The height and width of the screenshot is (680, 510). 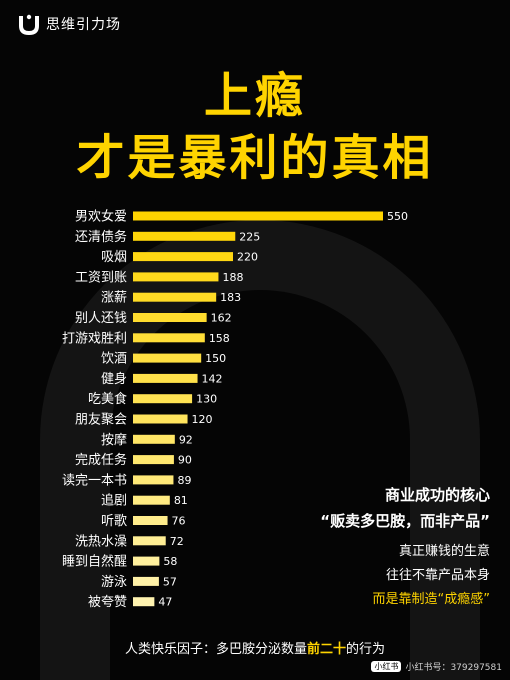 What do you see at coordinates (101, 217) in the screenshot?
I see `category-label: 男欢女爱` at bounding box center [101, 217].